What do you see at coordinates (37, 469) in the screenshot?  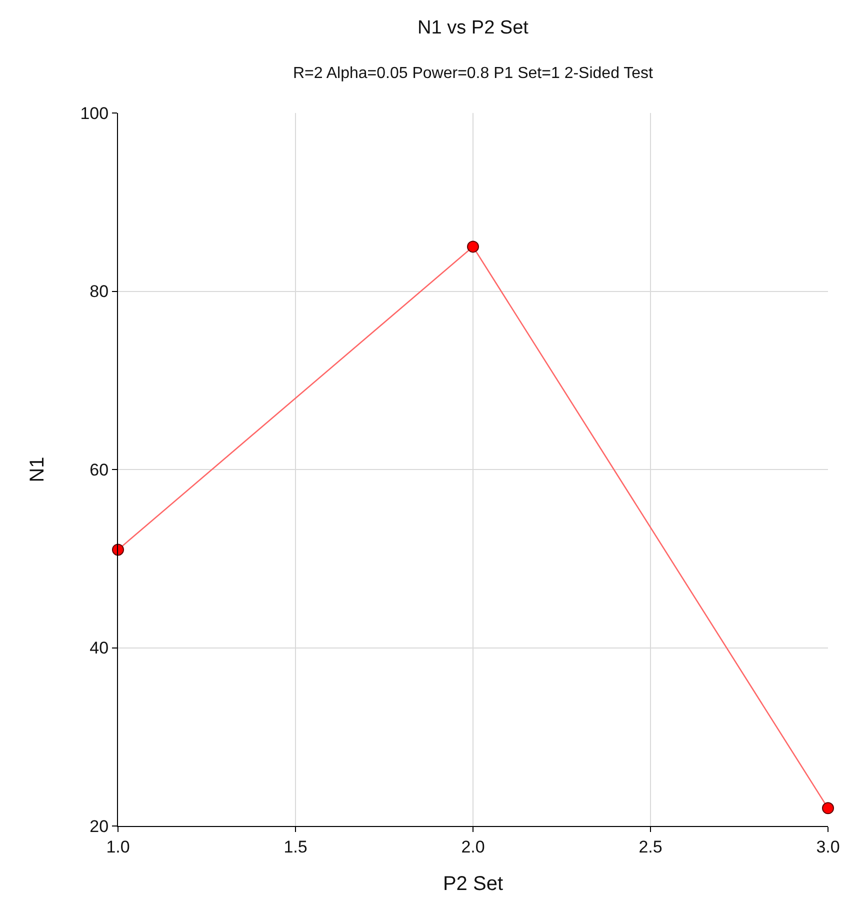 I see `y-axis-title: N1` at bounding box center [37, 469].